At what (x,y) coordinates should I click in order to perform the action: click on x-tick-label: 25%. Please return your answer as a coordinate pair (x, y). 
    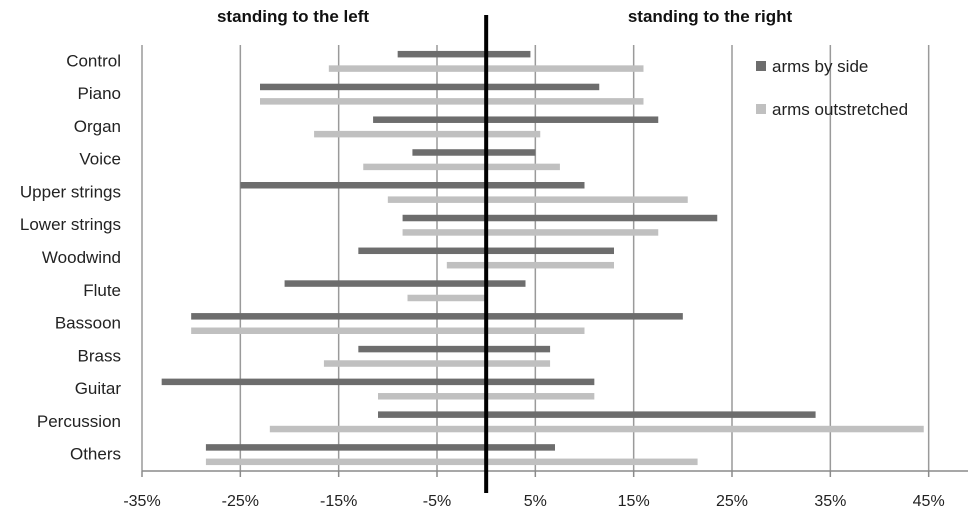
    Looking at the image, I should click on (732, 501).